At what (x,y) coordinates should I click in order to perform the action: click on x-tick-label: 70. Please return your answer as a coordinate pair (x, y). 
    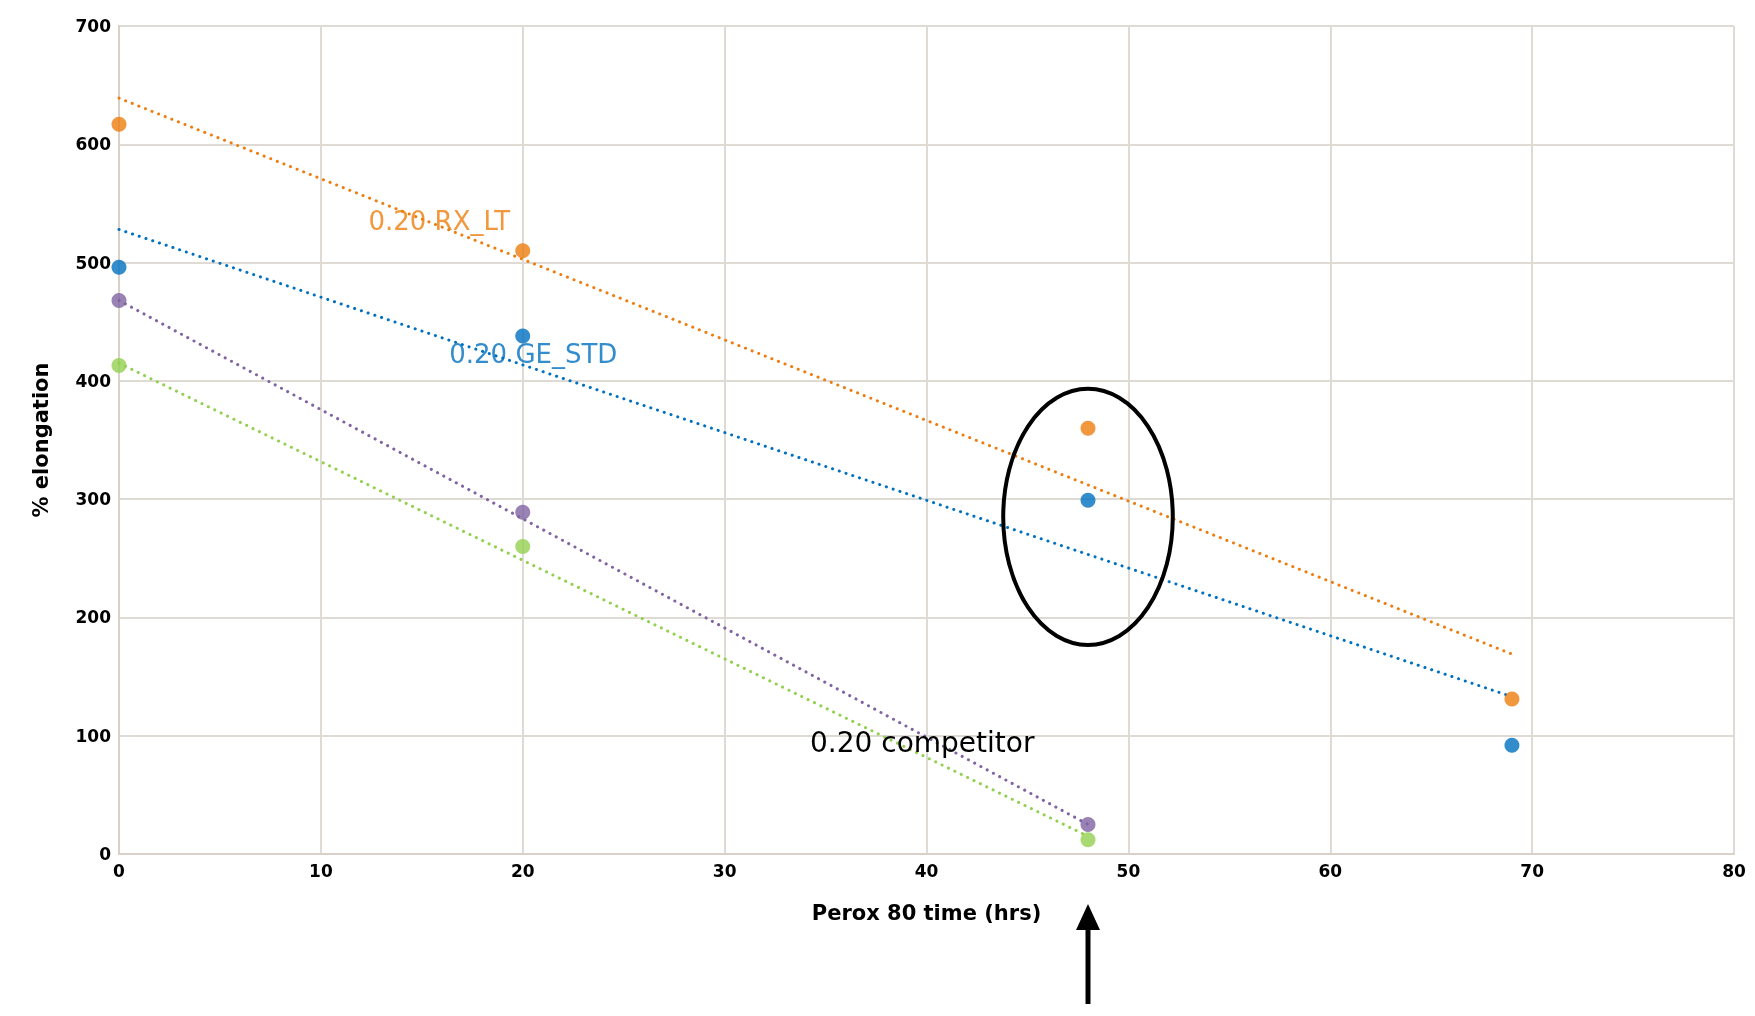
    Looking at the image, I should click on (1532, 870).